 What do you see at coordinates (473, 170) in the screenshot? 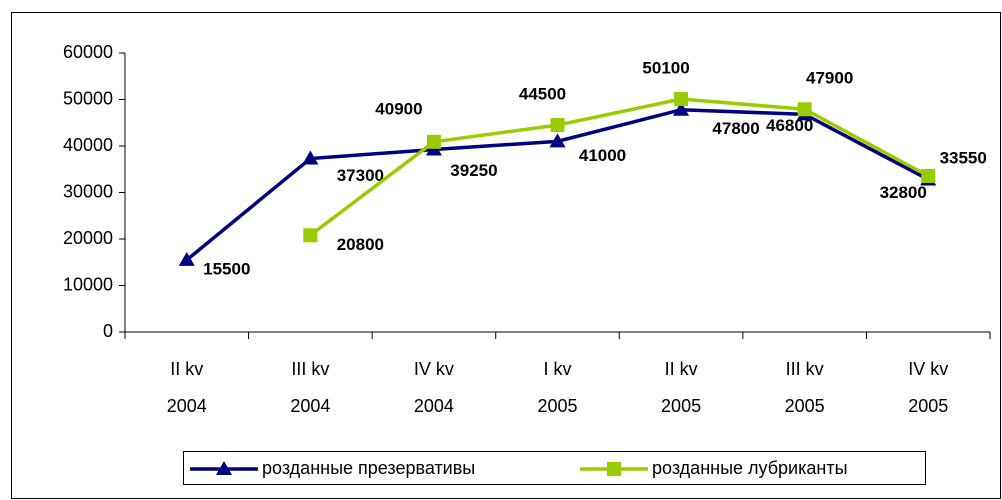
I see `data-label: 39250` at bounding box center [473, 170].